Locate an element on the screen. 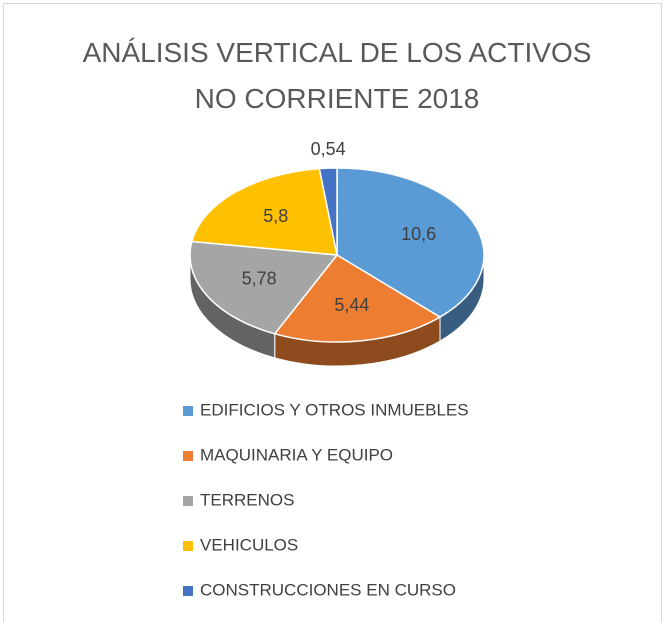  legend-label: MAQUINARIA Y EQUIPO is located at coordinates (296, 454).